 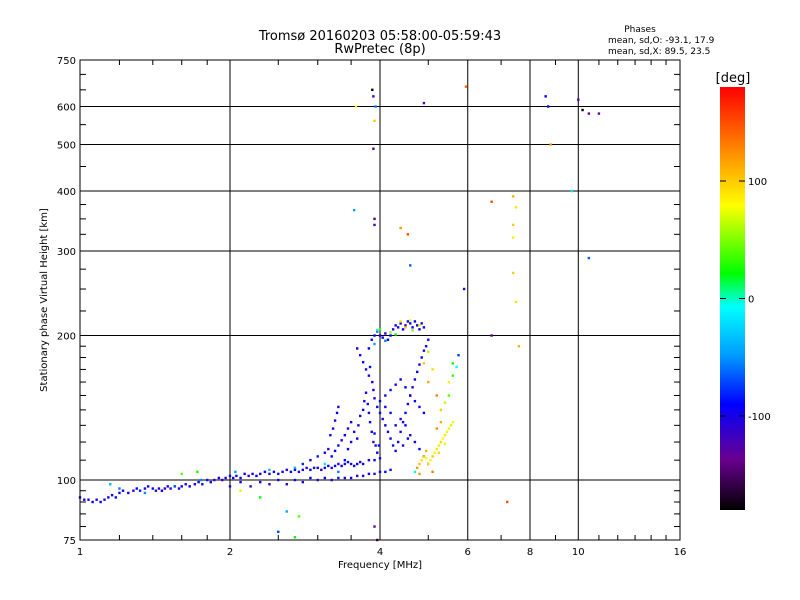 What do you see at coordinates (66, 108) in the screenshot?
I see `y-tick-label: 600` at bounding box center [66, 108].